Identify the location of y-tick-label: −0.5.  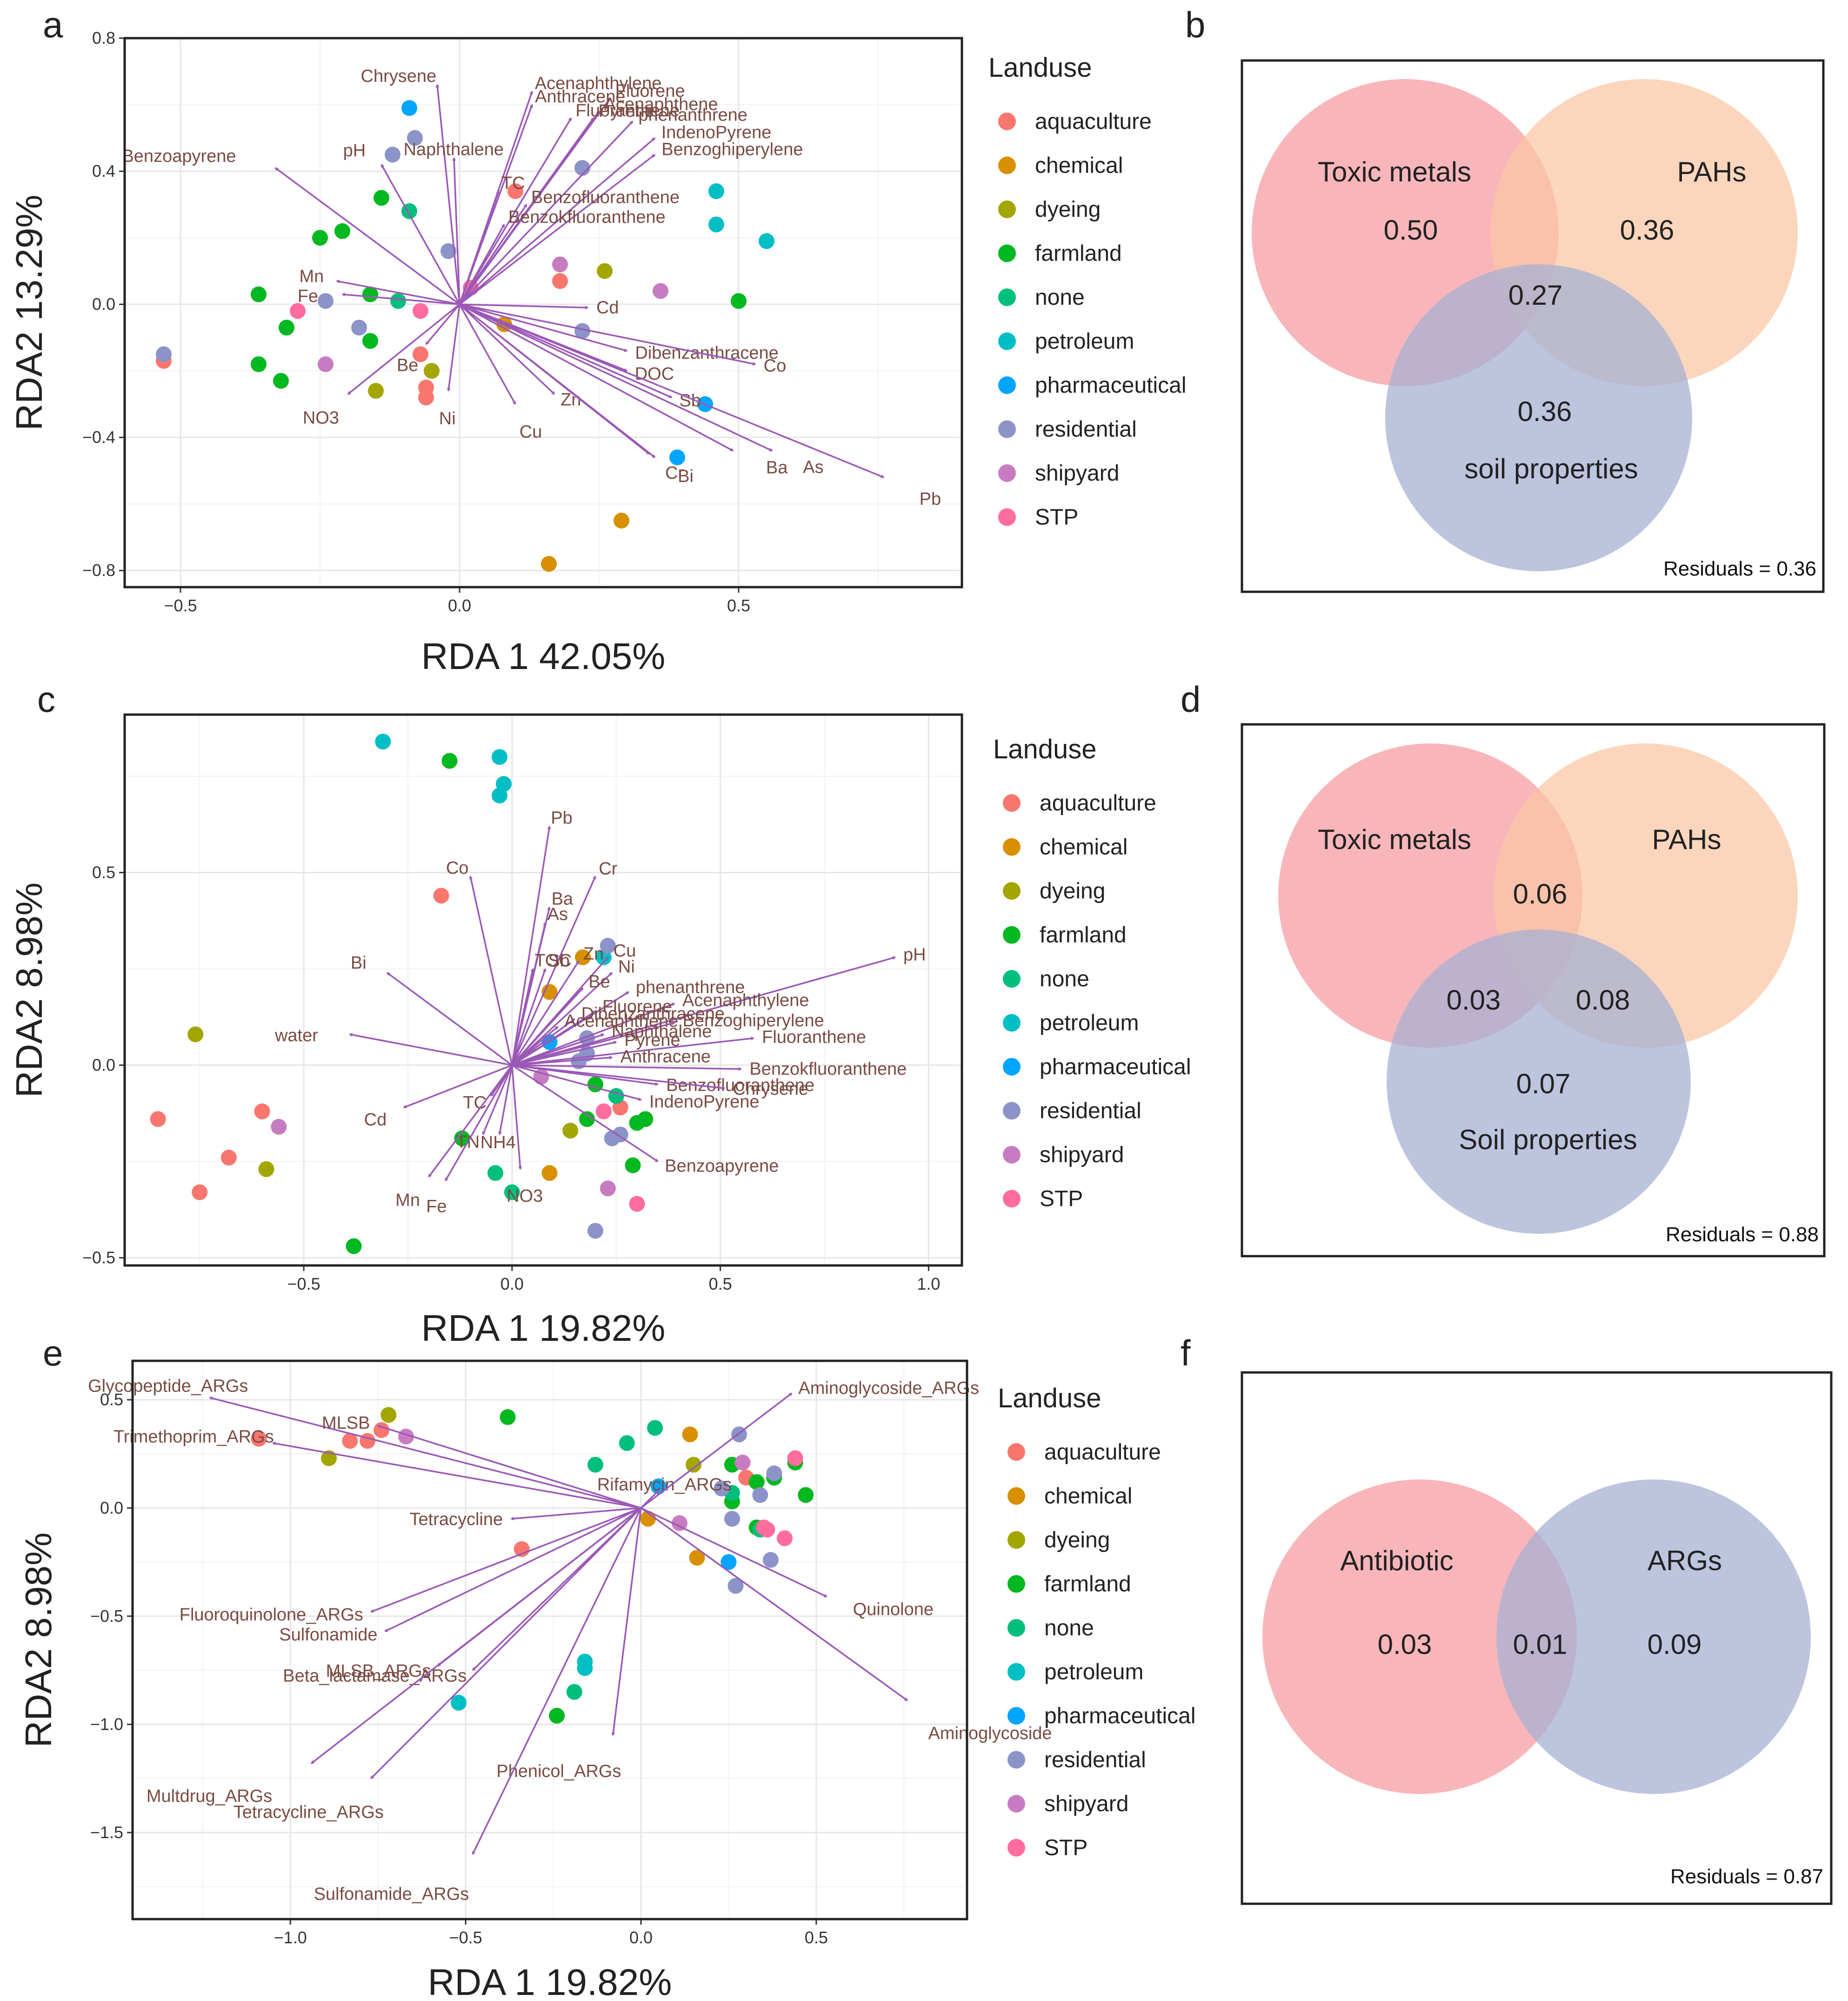
(106, 1616).